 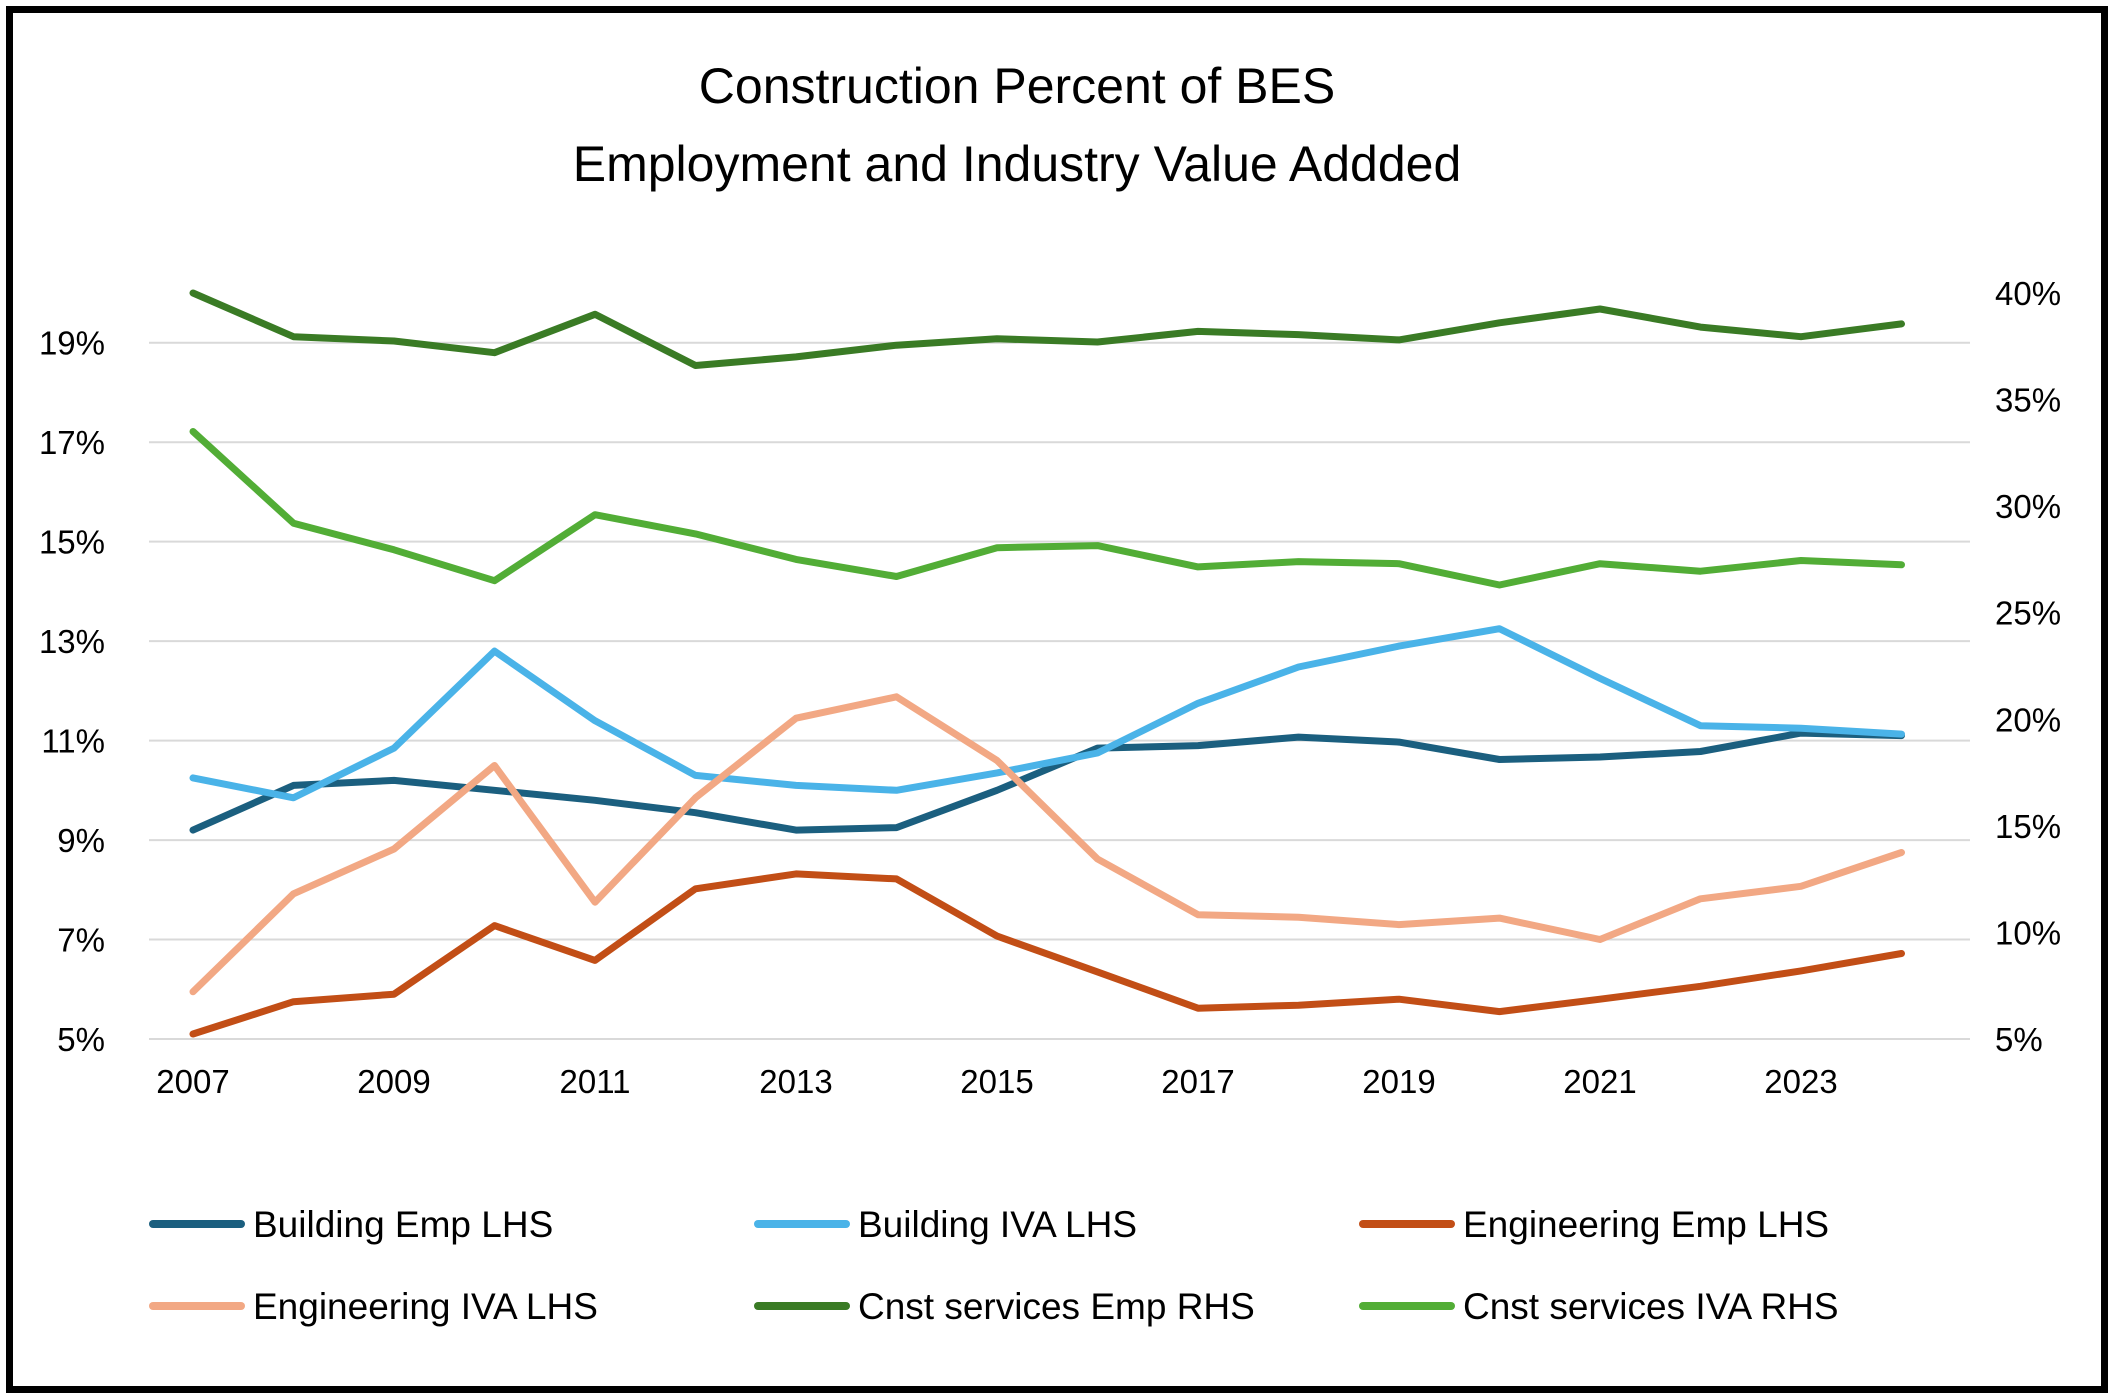 What do you see at coordinates (795, 1081) in the screenshot?
I see `x-tick-label: 2013` at bounding box center [795, 1081].